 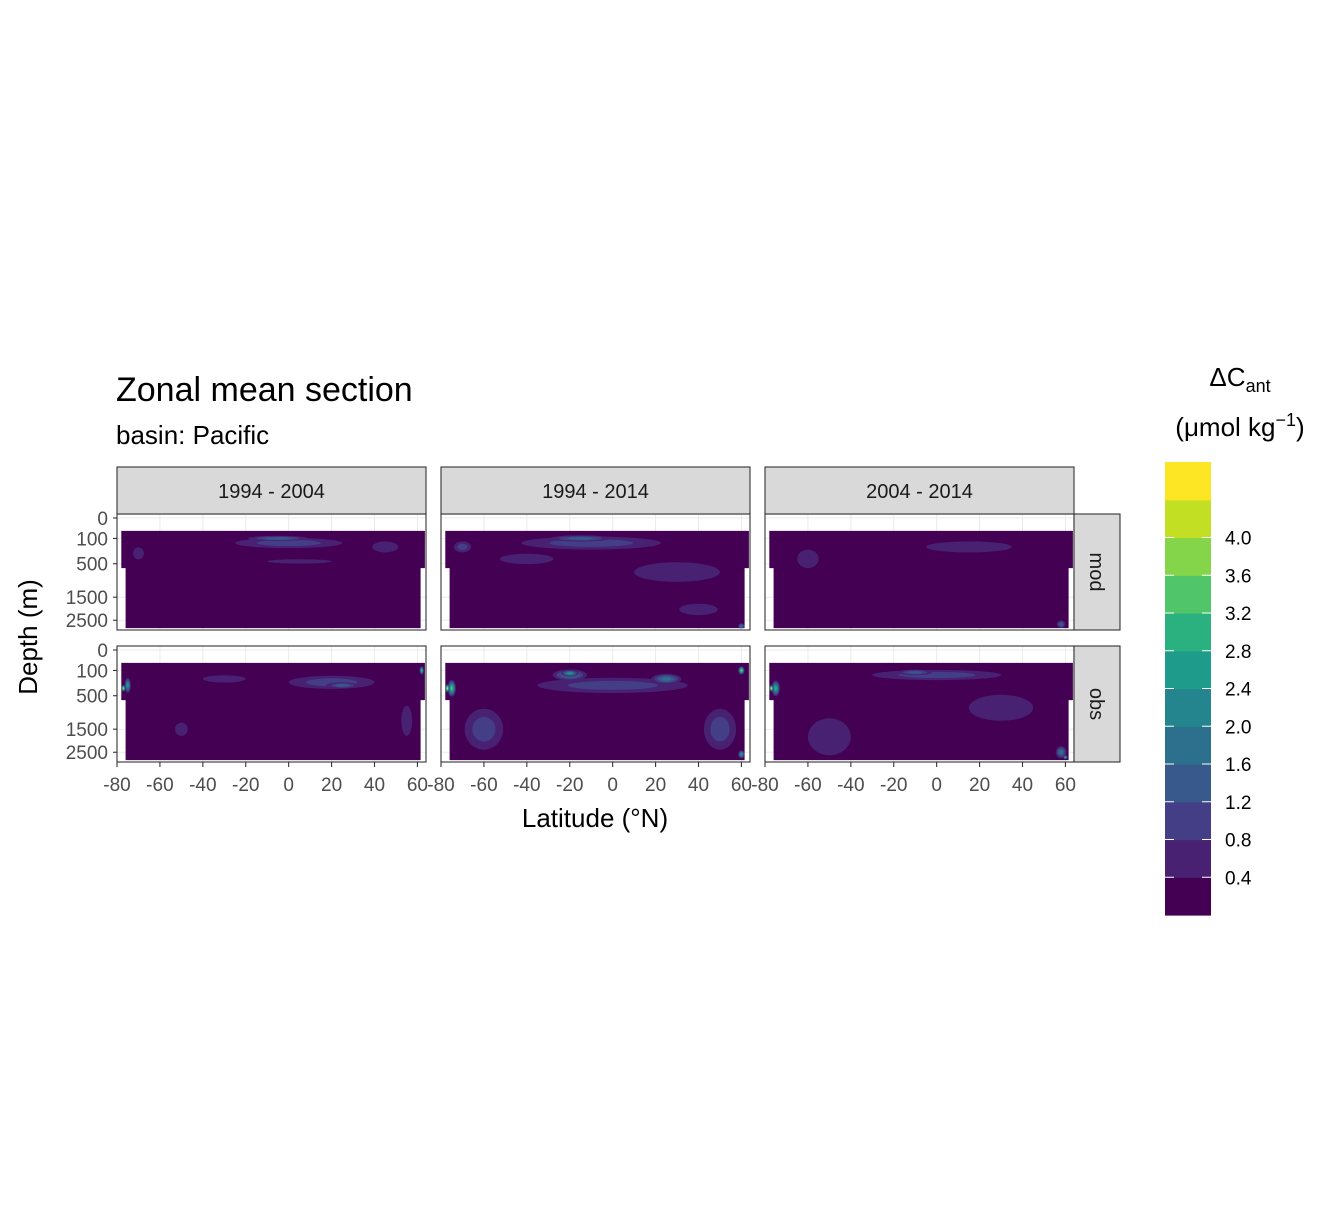 I want to click on legend-unit: (μmol kg−1), so click(x=1239, y=426).